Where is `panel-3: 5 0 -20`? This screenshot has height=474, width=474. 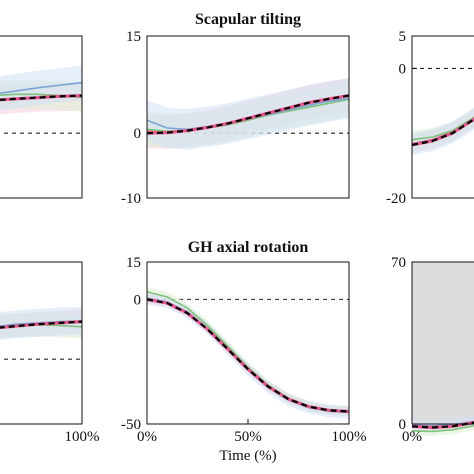 panel-3: 5 0 -20 is located at coordinates (430, 118).